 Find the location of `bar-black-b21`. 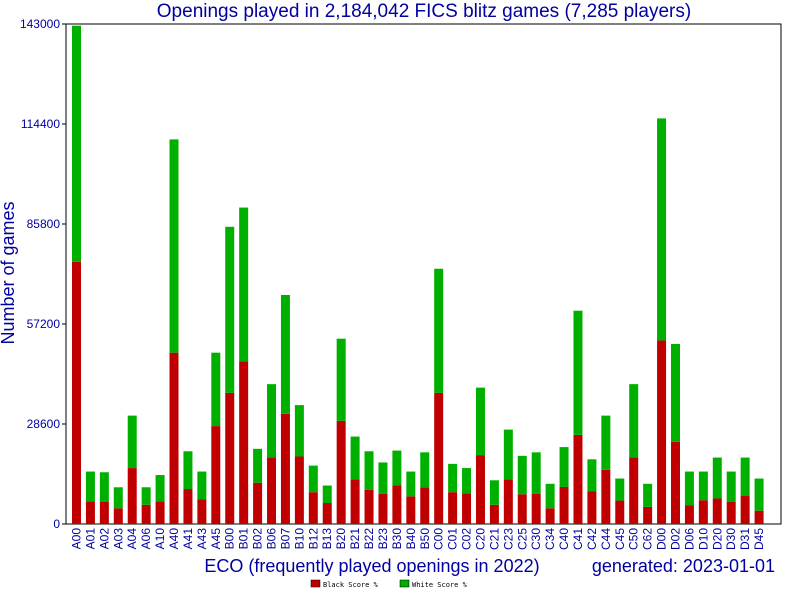

bar-black-b21 is located at coordinates (355, 501).